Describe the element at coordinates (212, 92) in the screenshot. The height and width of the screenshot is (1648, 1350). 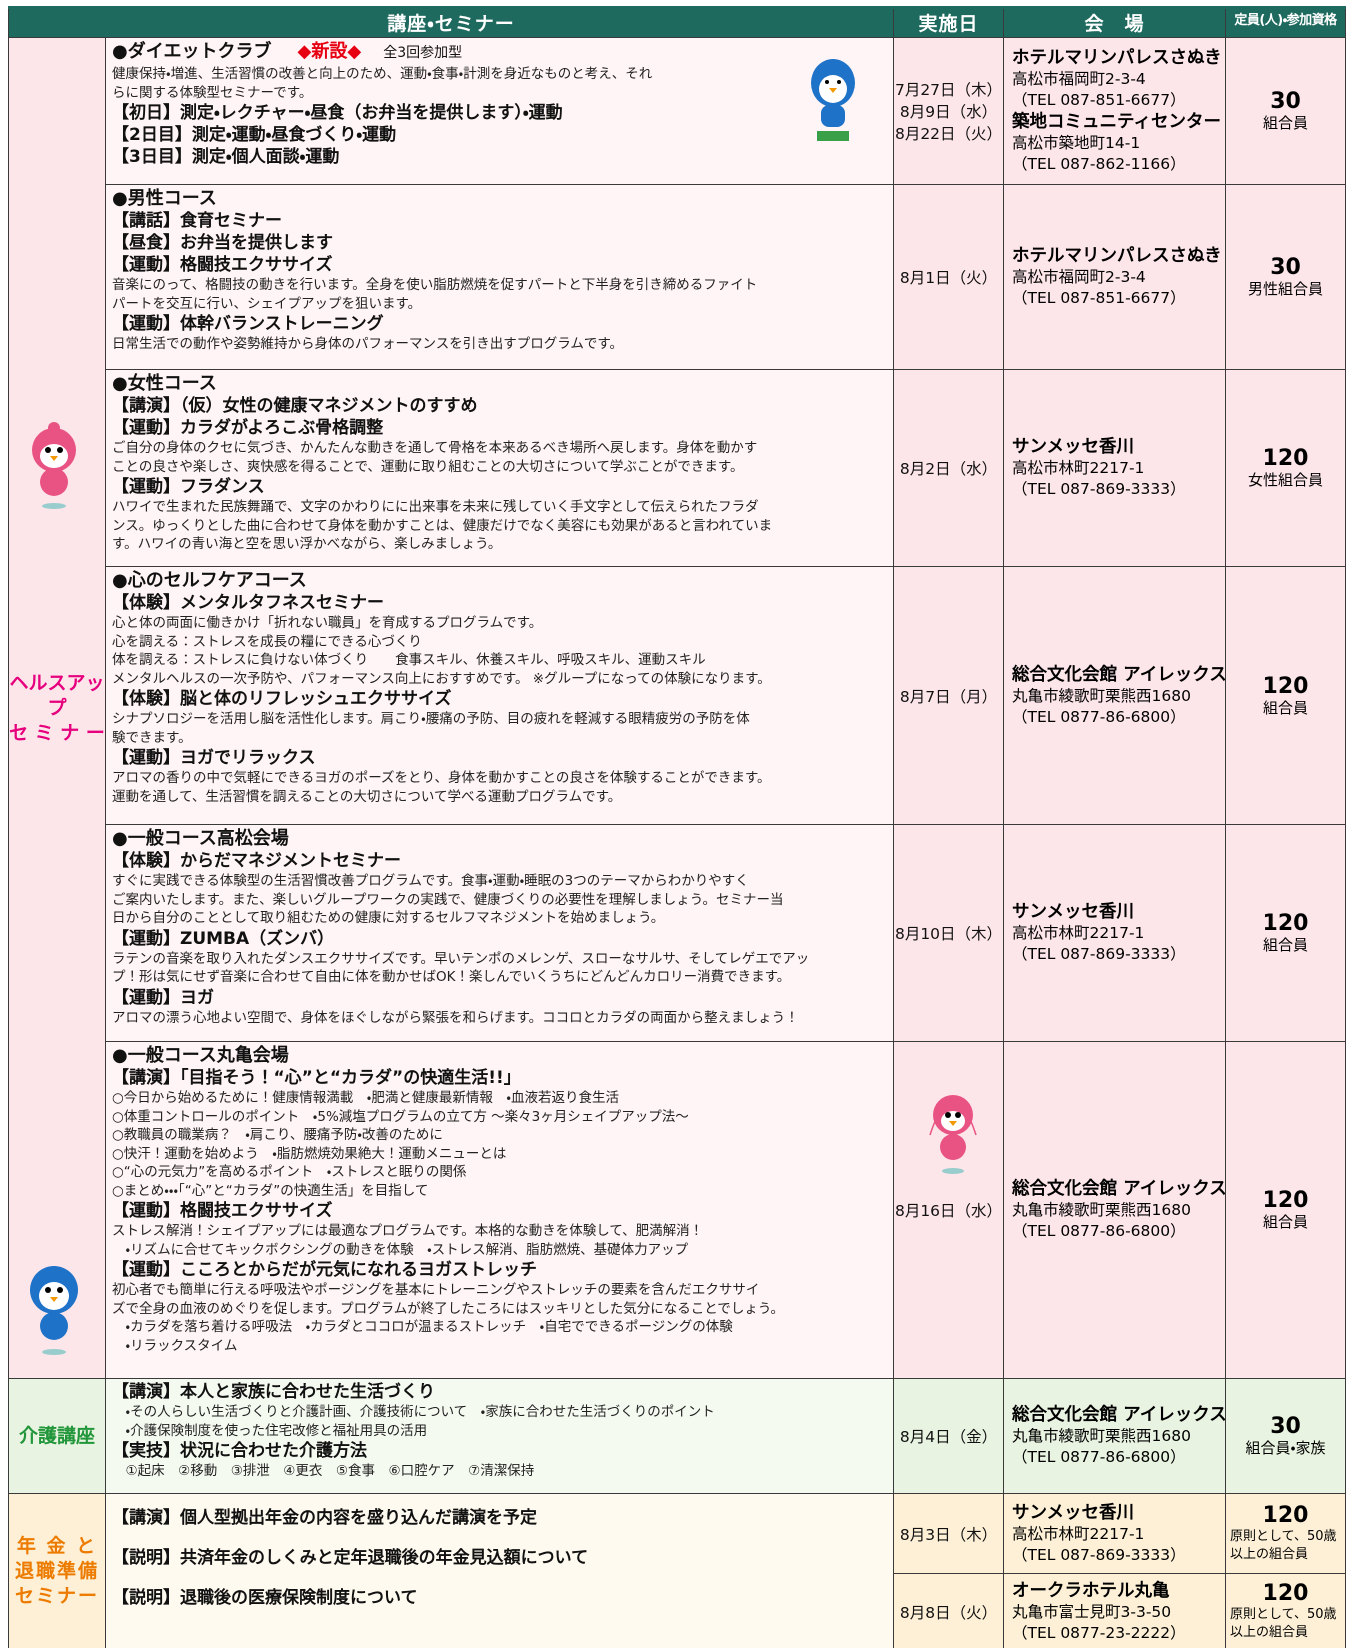
I see `item-text: らに関する体験型セミナーです。` at that location.